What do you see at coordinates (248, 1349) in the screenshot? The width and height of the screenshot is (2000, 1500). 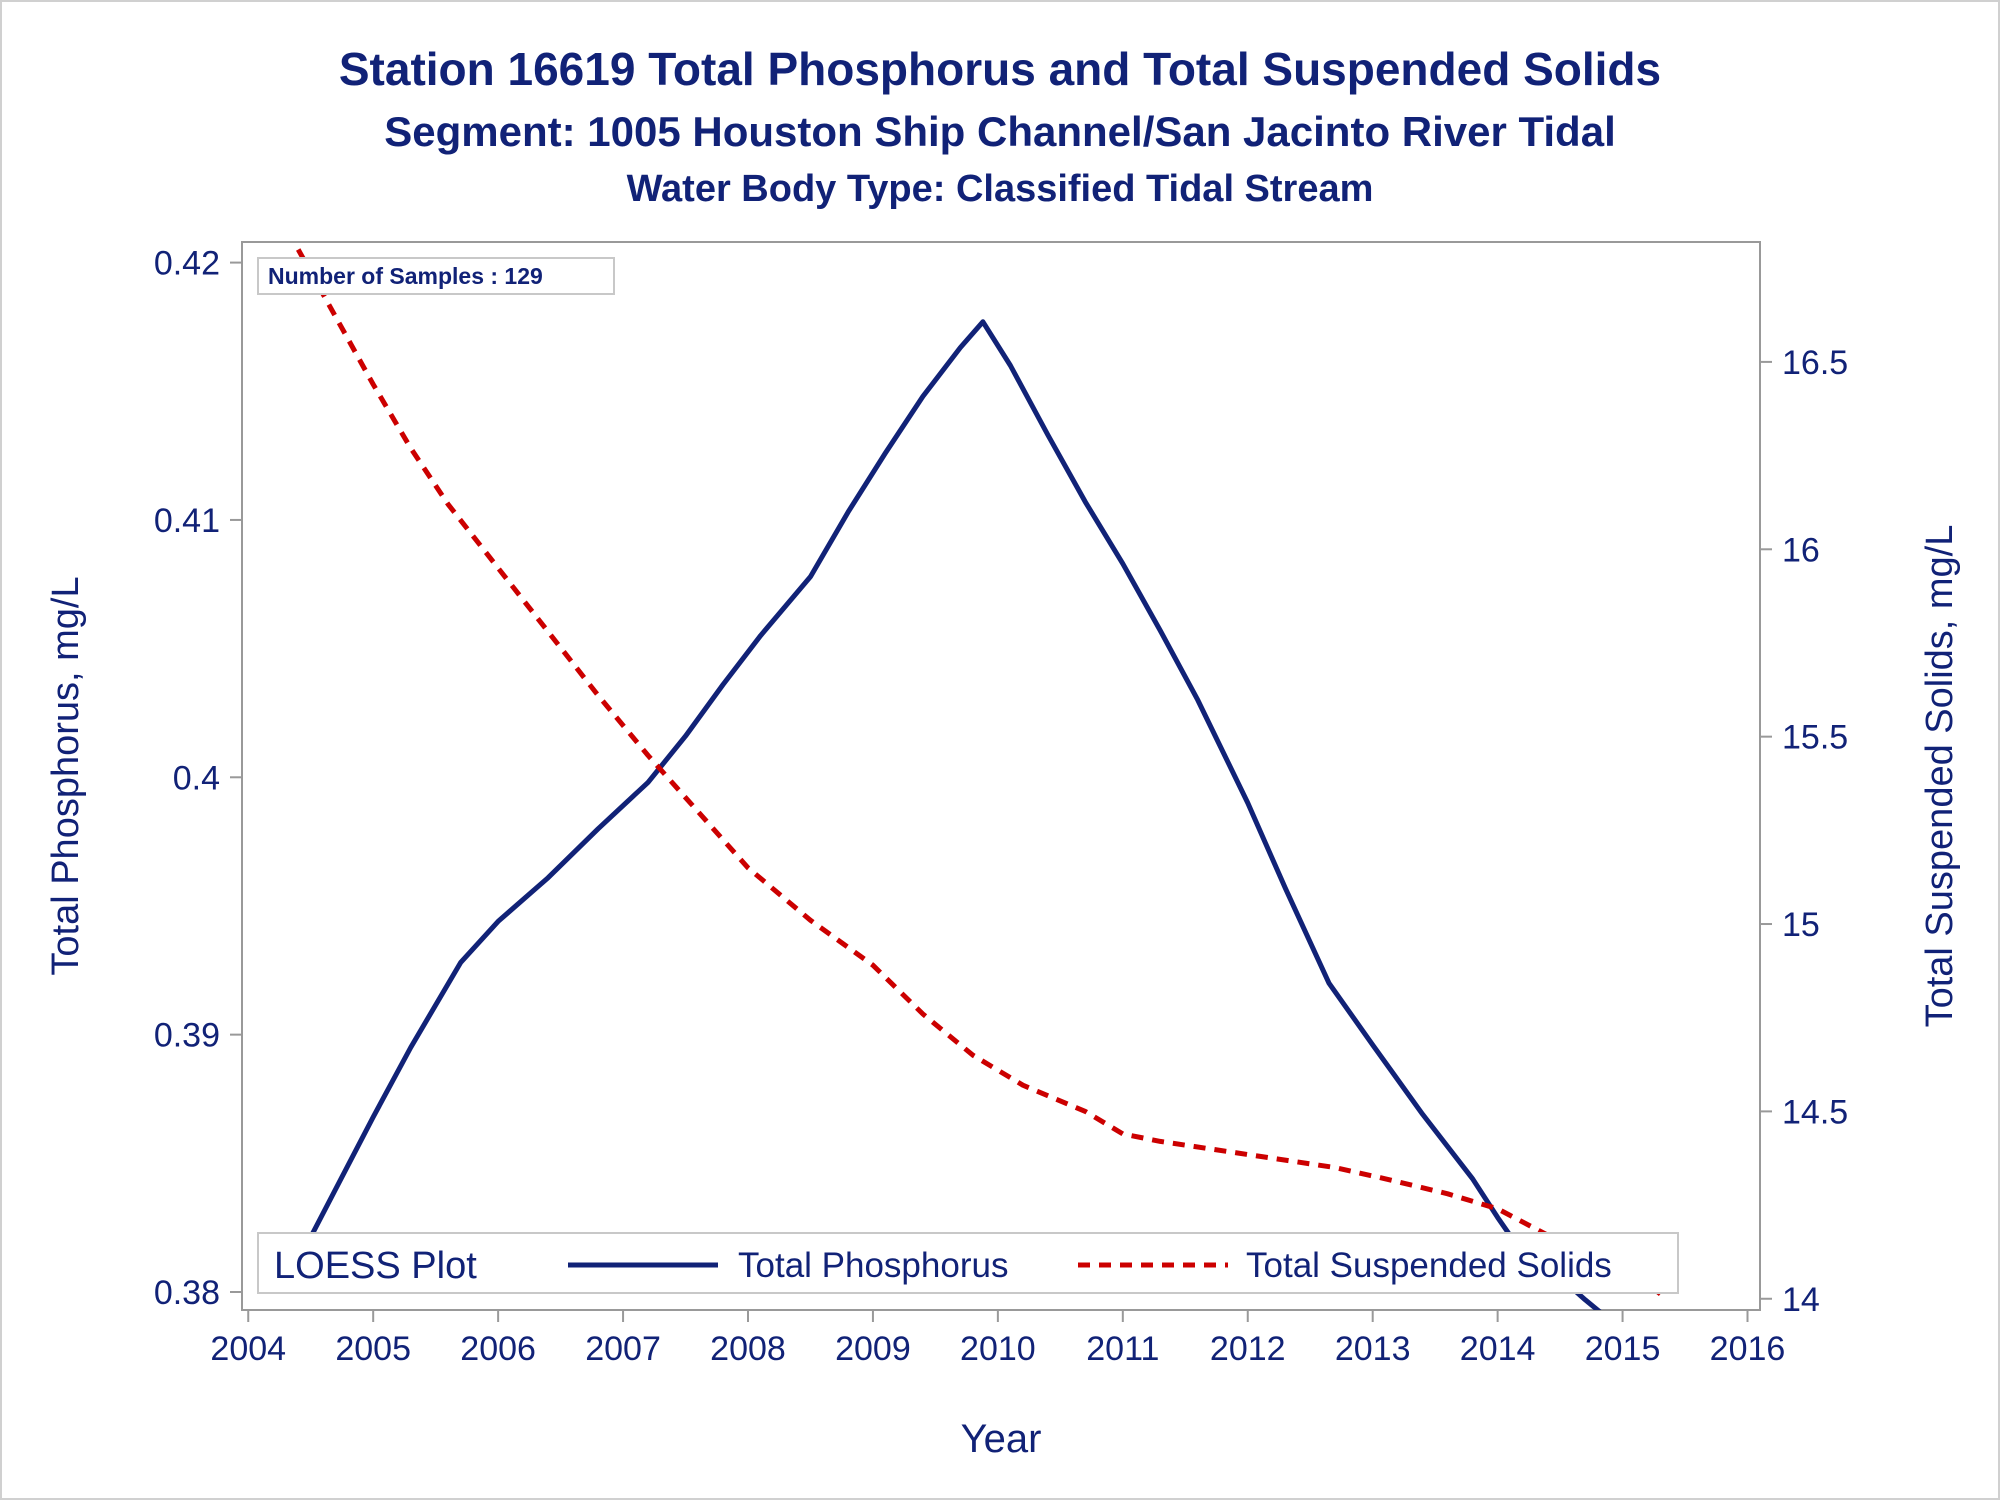 I see `x-tick-label-0: 2004` at bounding box center [248, 1349].